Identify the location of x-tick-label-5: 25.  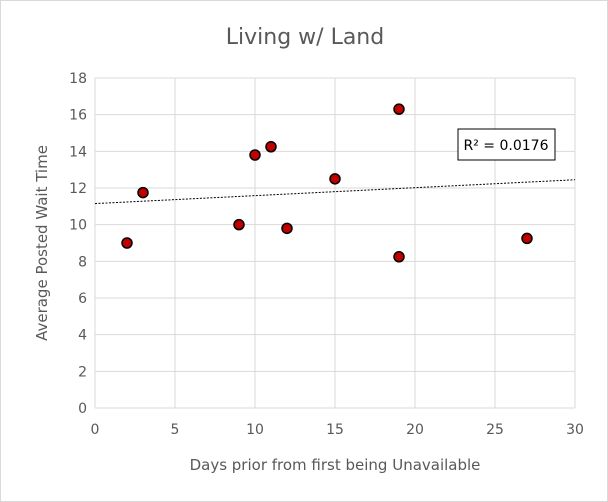
(495, 430).